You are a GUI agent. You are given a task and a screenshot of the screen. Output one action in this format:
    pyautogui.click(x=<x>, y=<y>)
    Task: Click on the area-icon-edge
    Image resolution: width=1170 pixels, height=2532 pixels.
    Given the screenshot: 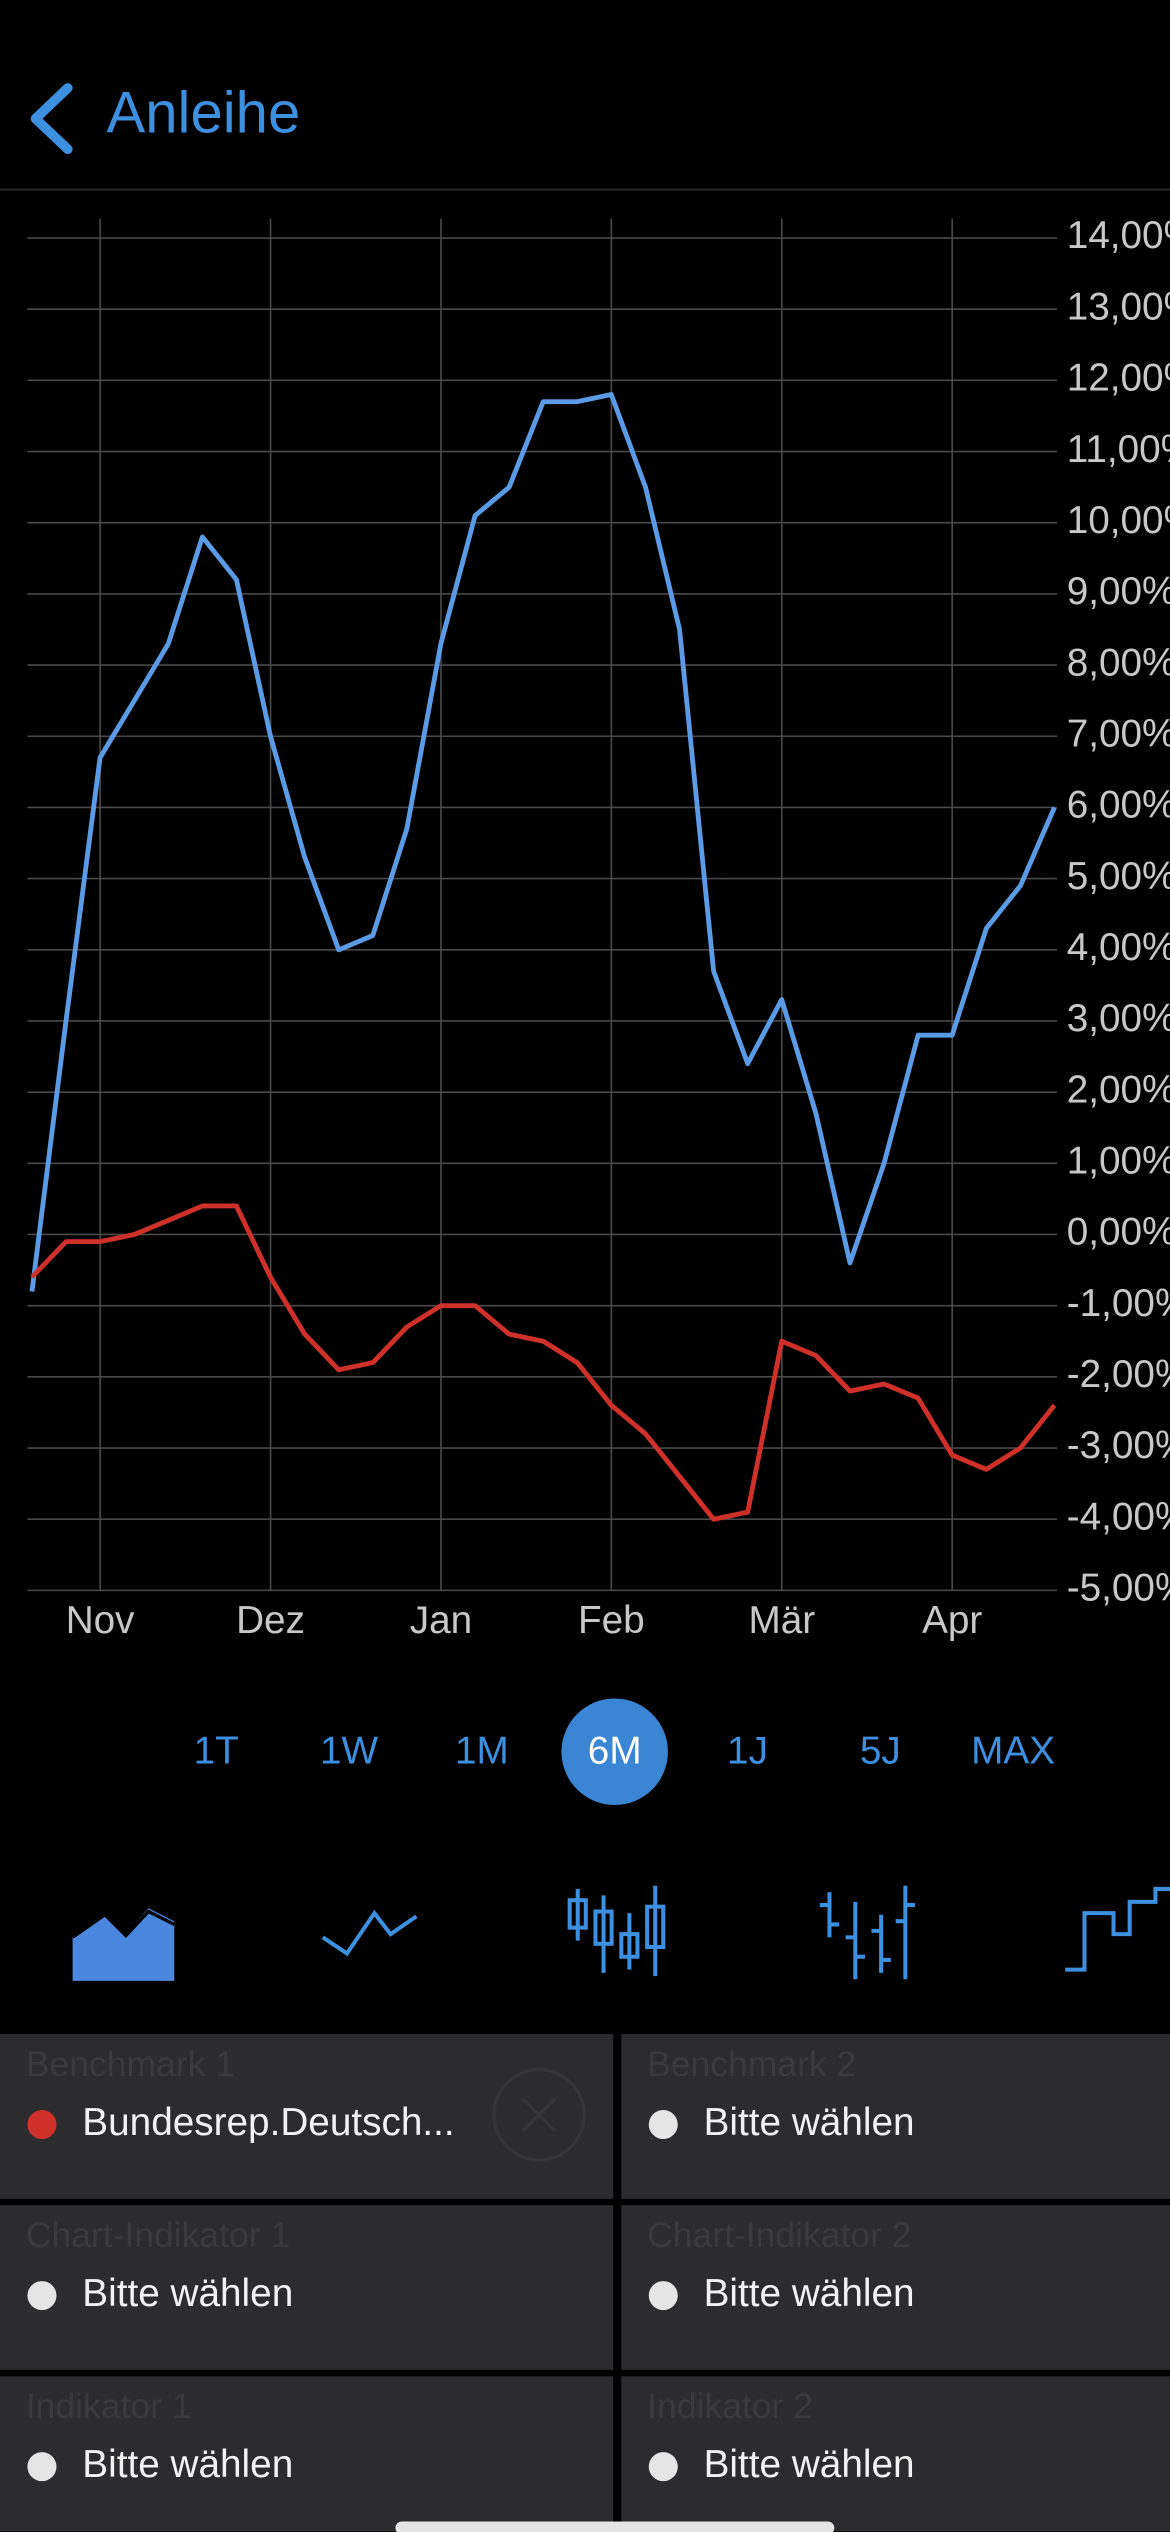 What is the action you would take?
    pyautogui.click(x=123, y=1924)
    